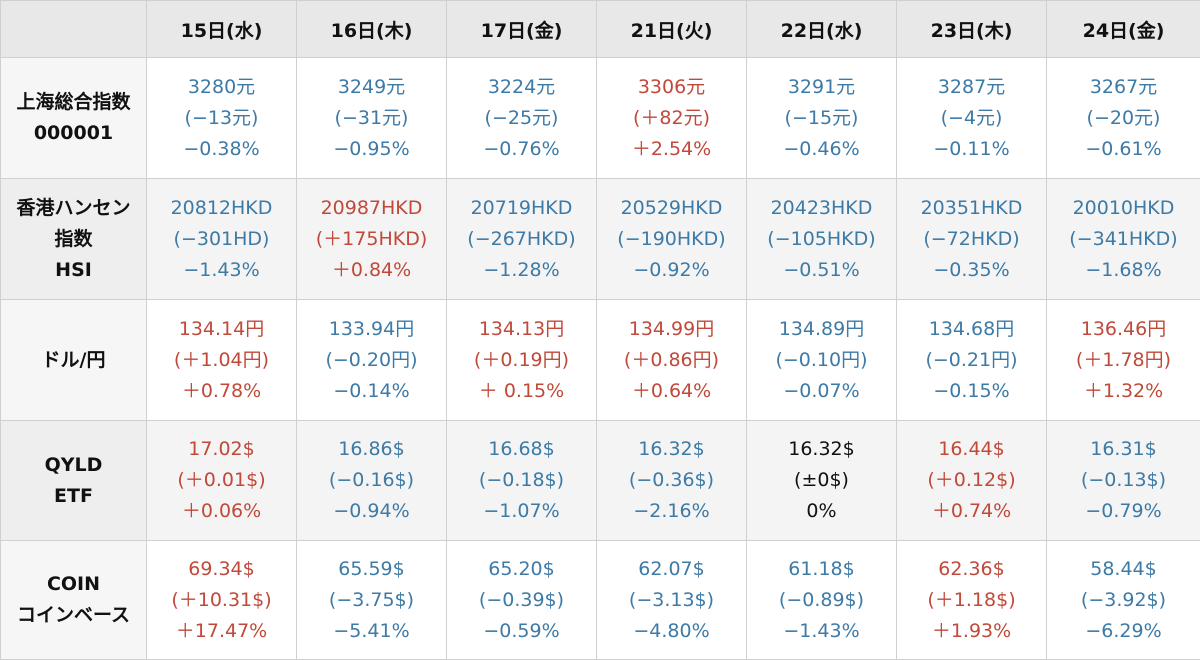 This screenshot has width=1200, height=660. Describe the element at coordinates (221, 149) in the screenshot. I see `percent-change: −0.38%` at that location.